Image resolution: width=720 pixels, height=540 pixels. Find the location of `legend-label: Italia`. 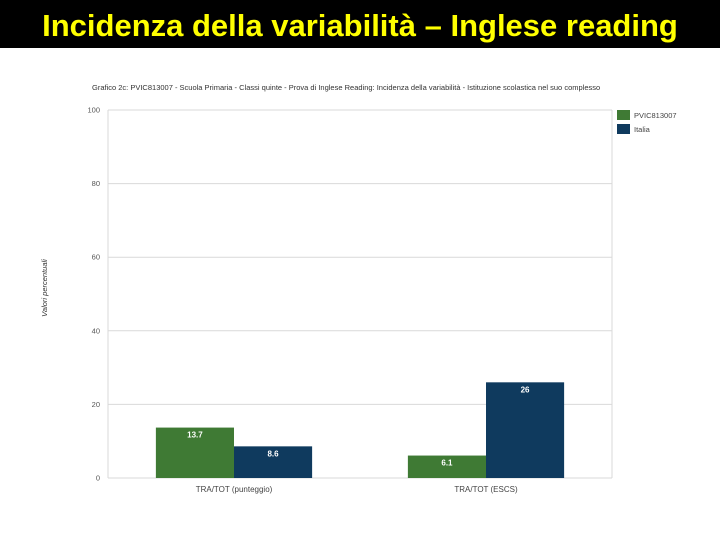

legend-label: Italia is located at coordinates (642, 129).